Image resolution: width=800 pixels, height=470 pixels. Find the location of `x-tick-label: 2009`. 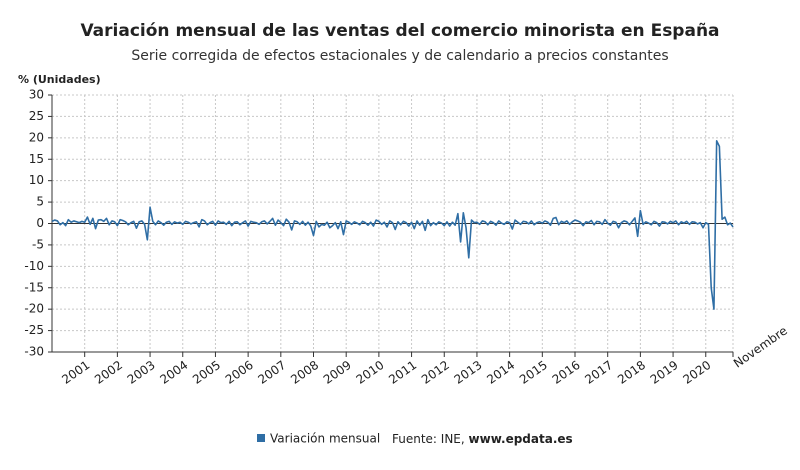

x-tick-label: 2009 is located at coordinates (337, 372).